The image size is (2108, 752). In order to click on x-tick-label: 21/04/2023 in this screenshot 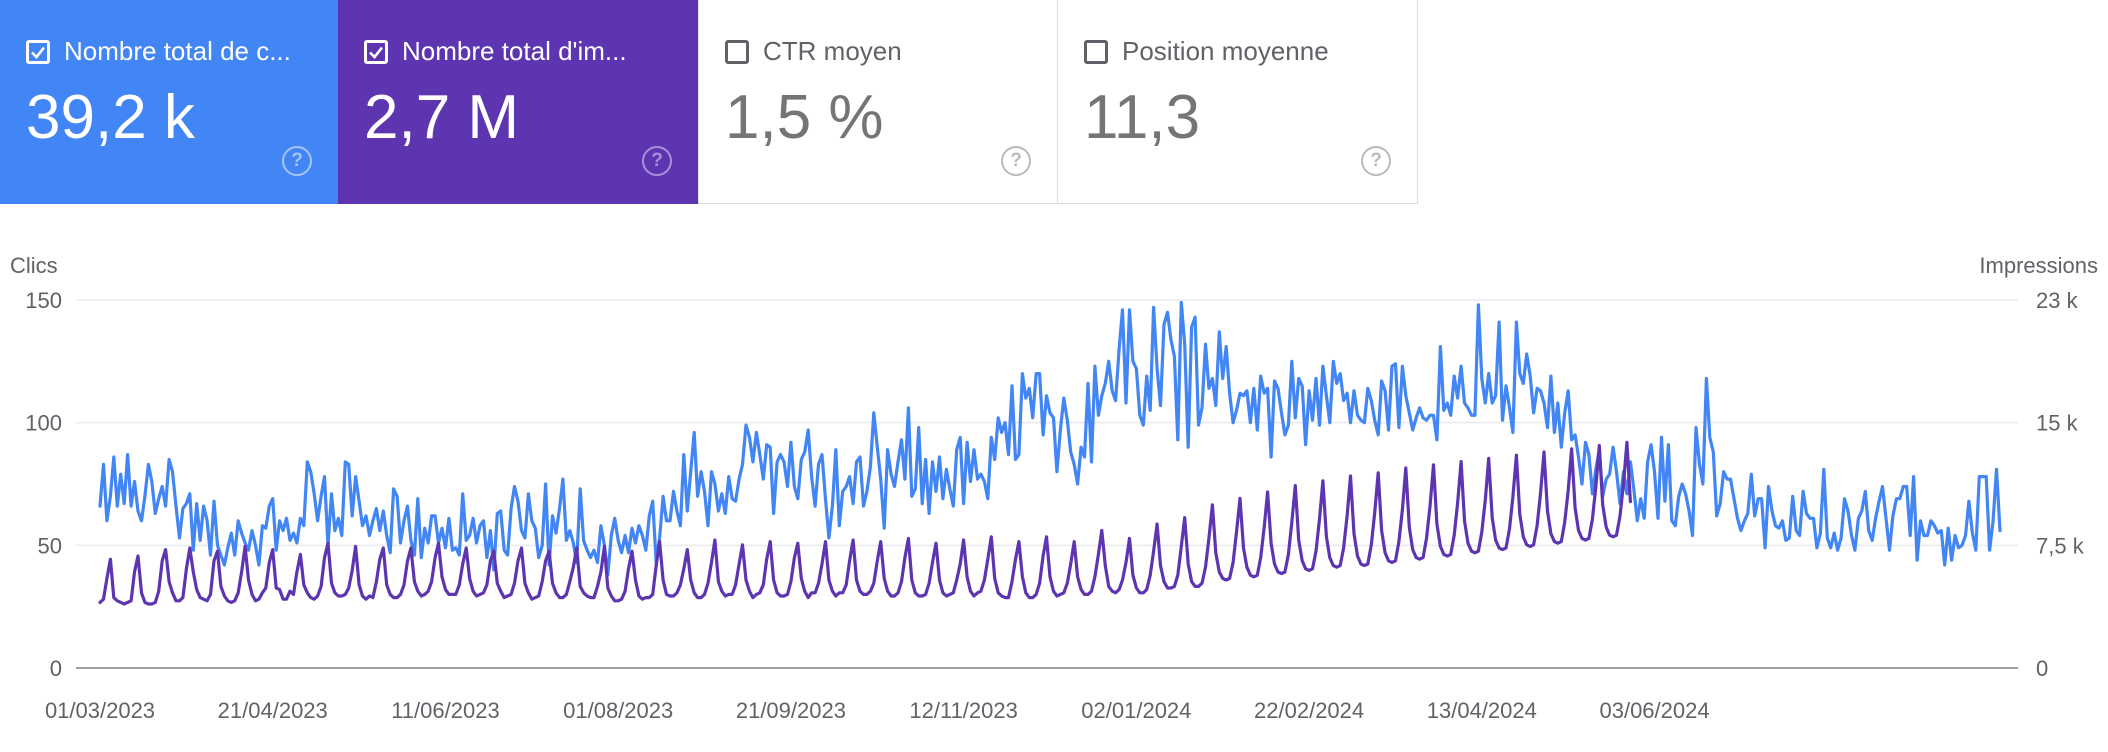, I will do `click(273, 710)`.